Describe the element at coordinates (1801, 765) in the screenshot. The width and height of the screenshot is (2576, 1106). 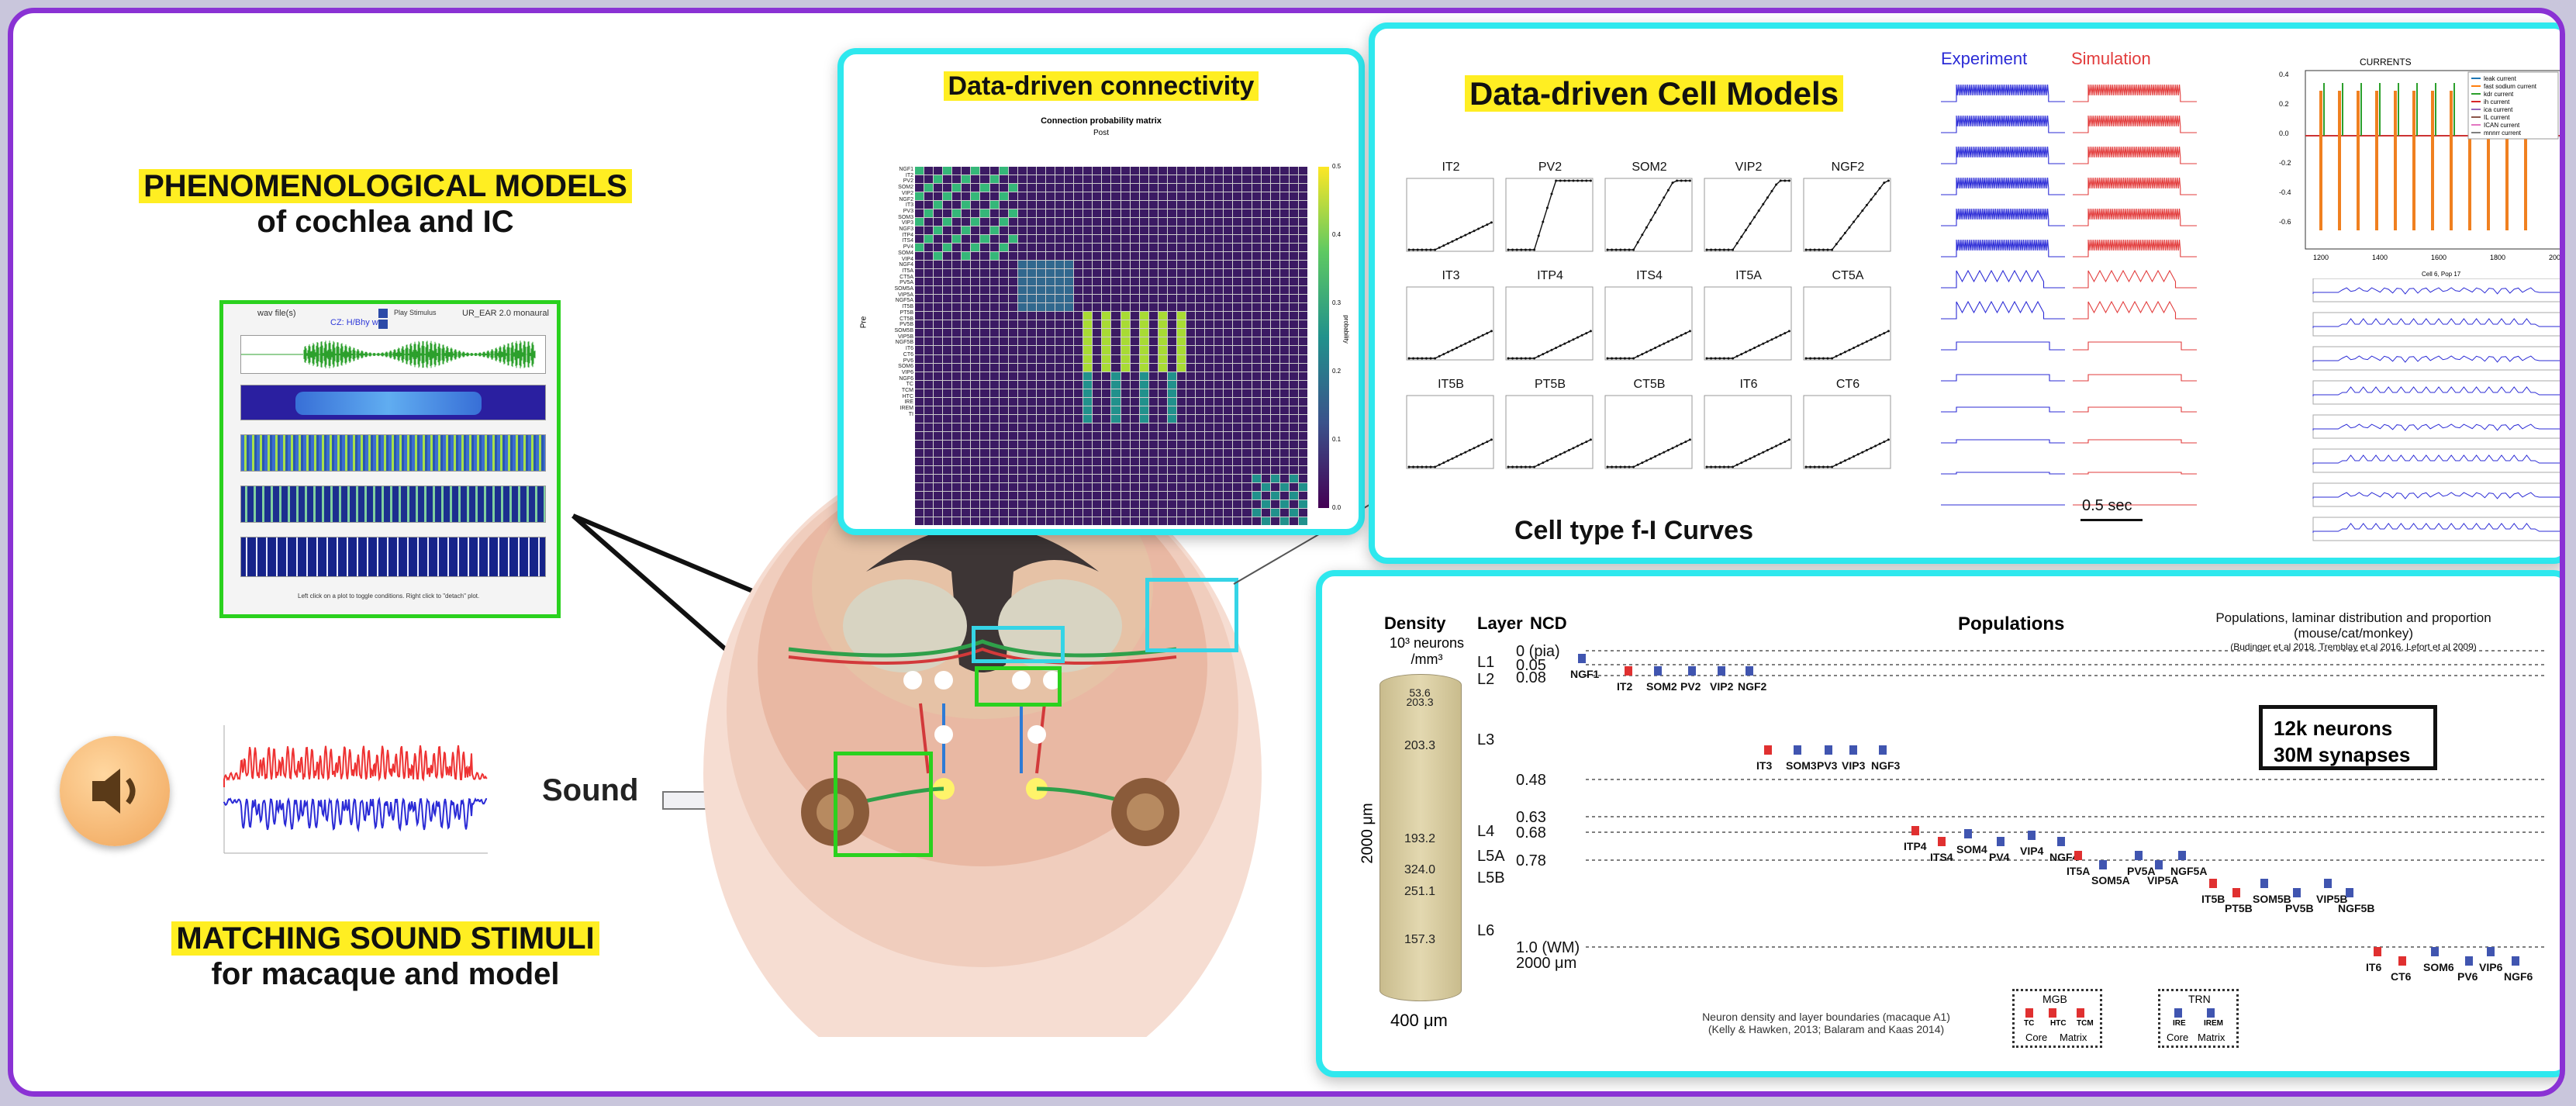
I see `population-label: SOM3` at that location.